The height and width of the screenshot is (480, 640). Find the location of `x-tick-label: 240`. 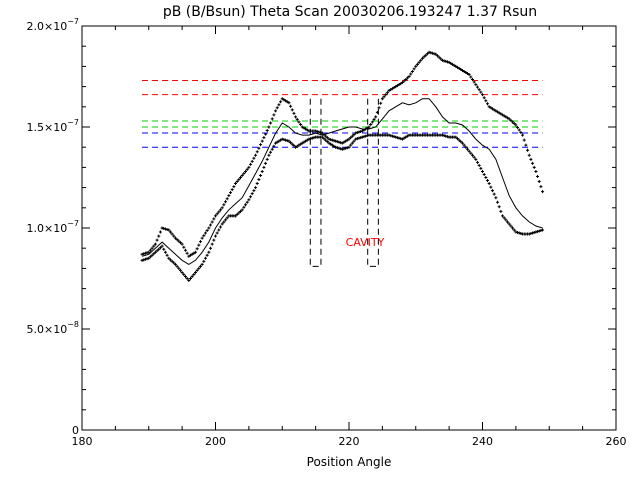

x-tick-label: 240 is located at coordinates (482, 441).